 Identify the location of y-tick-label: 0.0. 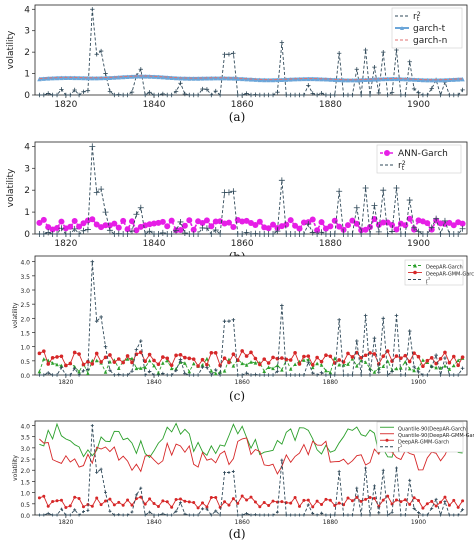
(25, 516).